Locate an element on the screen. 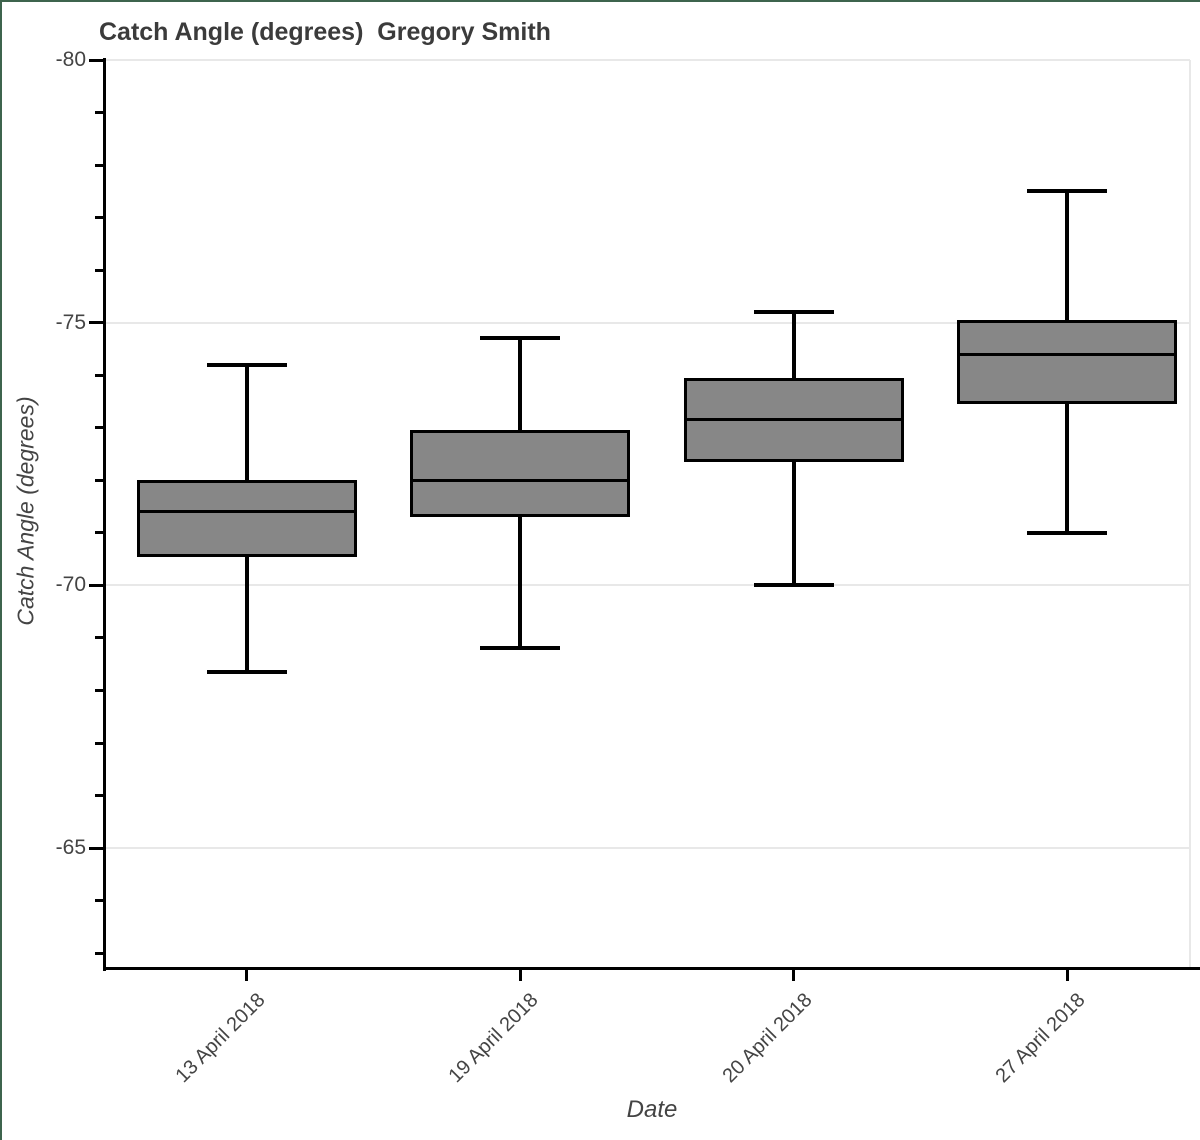  x-tick-label: 19 April 2018 is located at coordinates (493, 1038).